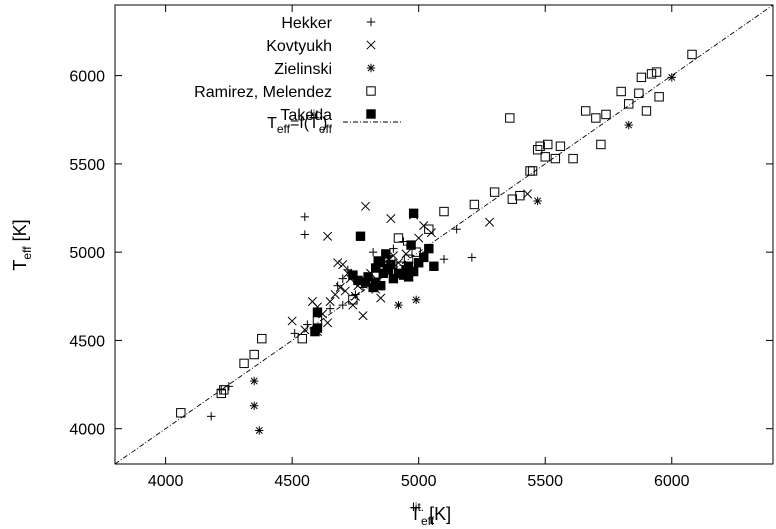 The height and width of the screenshot is (529, 776). What do you see at coordinates (545, 481) in the screenshot?
I see `x-tick-label: 5500` at bounding box center [545, 481].